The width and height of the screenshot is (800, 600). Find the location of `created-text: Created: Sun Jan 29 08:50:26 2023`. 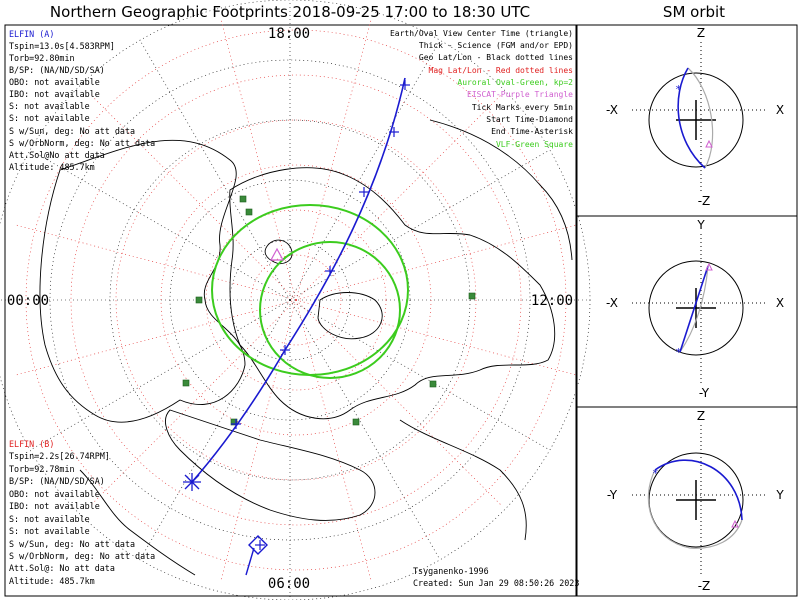

created-text: Created: Sun Jan 29 08:50:26 2023 is located at coordinates (496, 583).